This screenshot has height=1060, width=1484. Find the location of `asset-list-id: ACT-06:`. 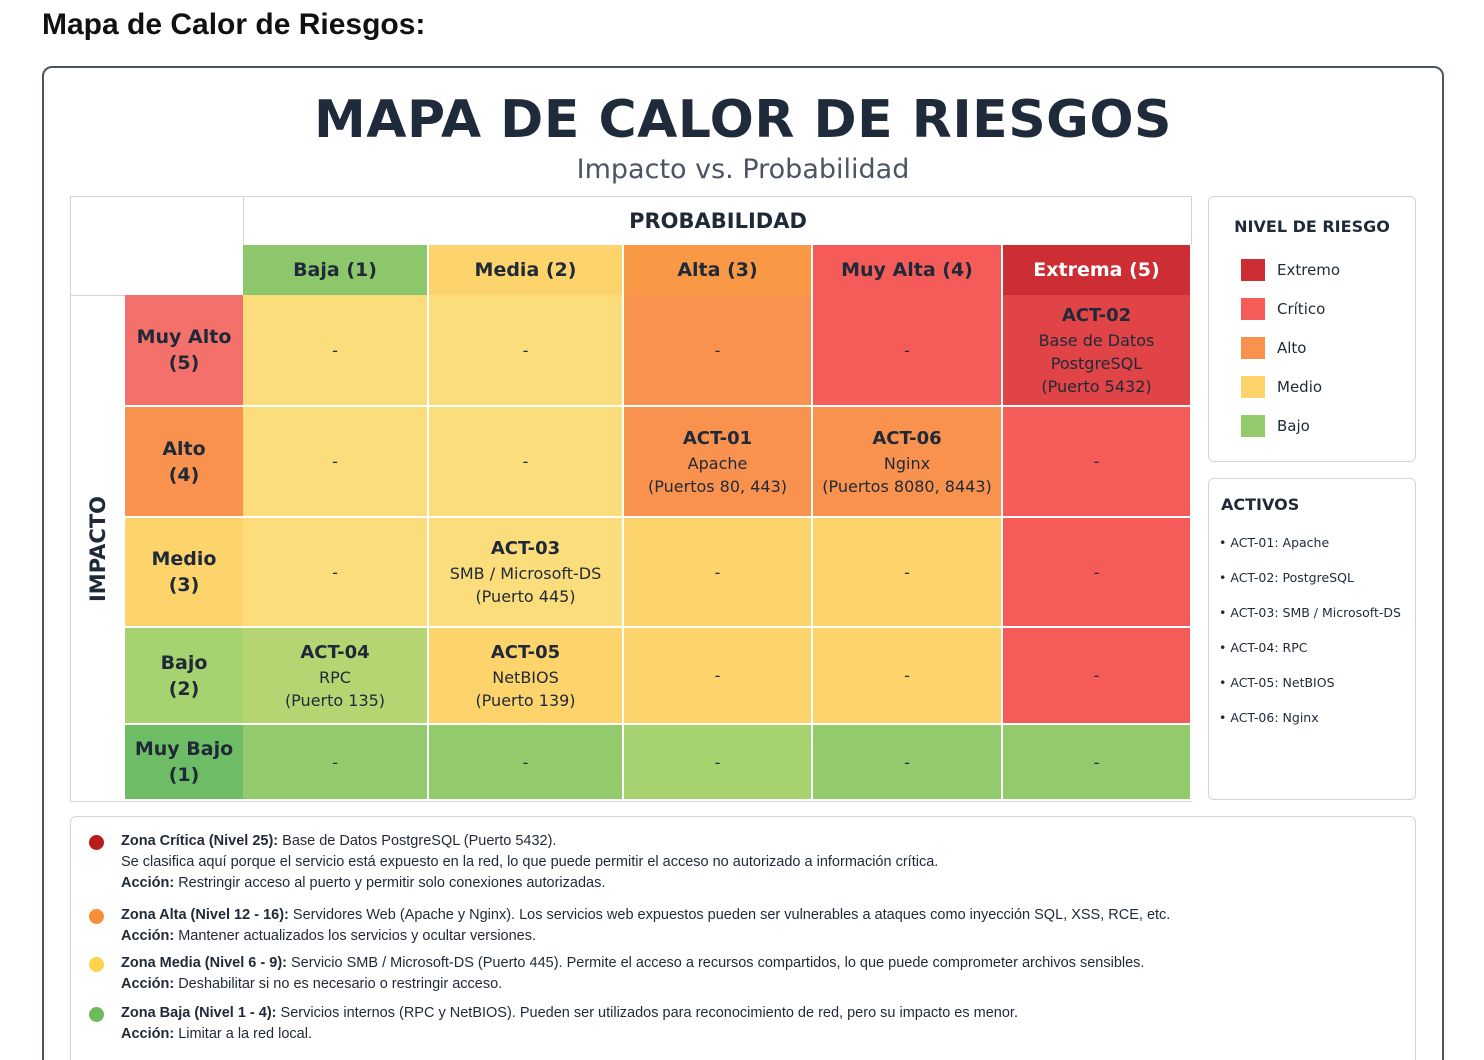

asset-list-id: ACT-06: is located at coordinates (1254, 717).